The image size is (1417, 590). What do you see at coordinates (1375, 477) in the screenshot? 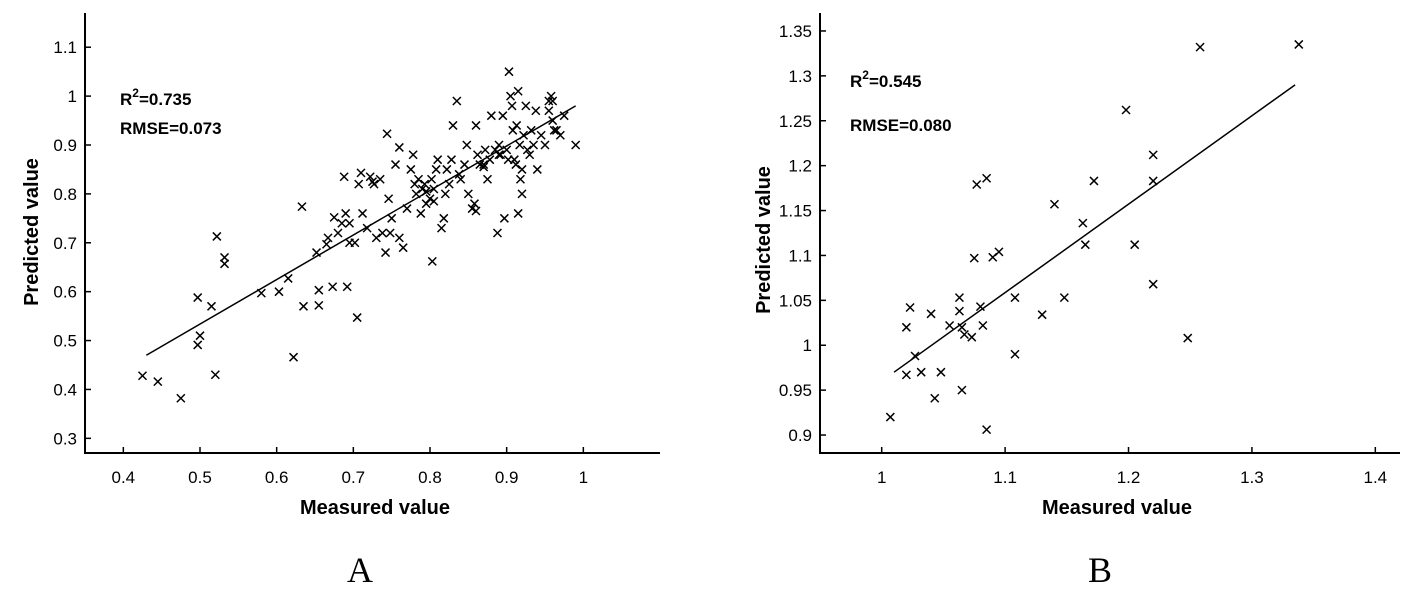
I see `x-tick-label: 1.4` at bounding box center [1375, 477].